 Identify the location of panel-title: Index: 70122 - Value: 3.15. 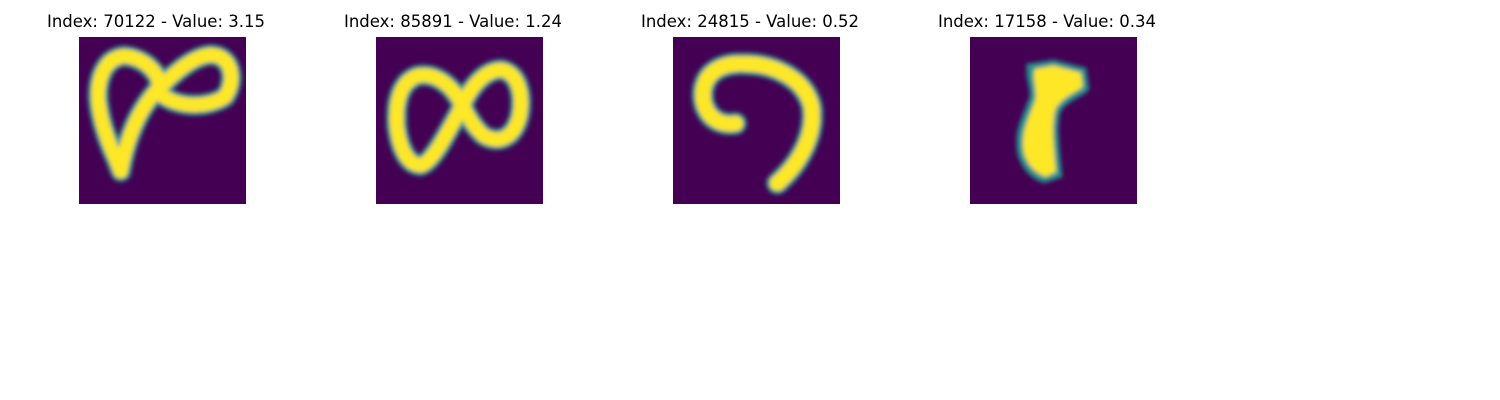
(155, 21).